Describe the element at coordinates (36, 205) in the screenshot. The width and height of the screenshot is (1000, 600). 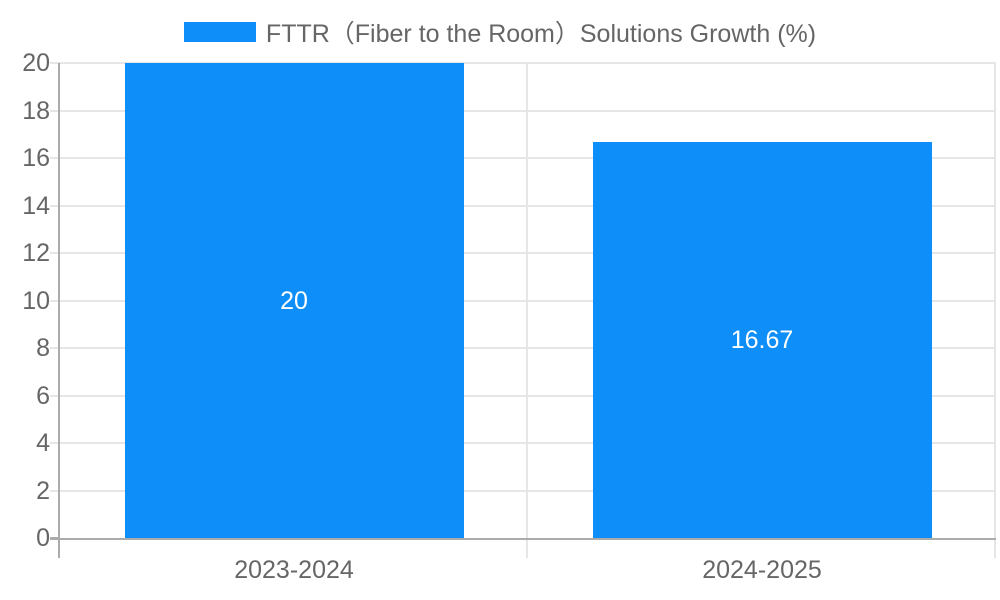
I see `y-tick-label: 14` at that location.